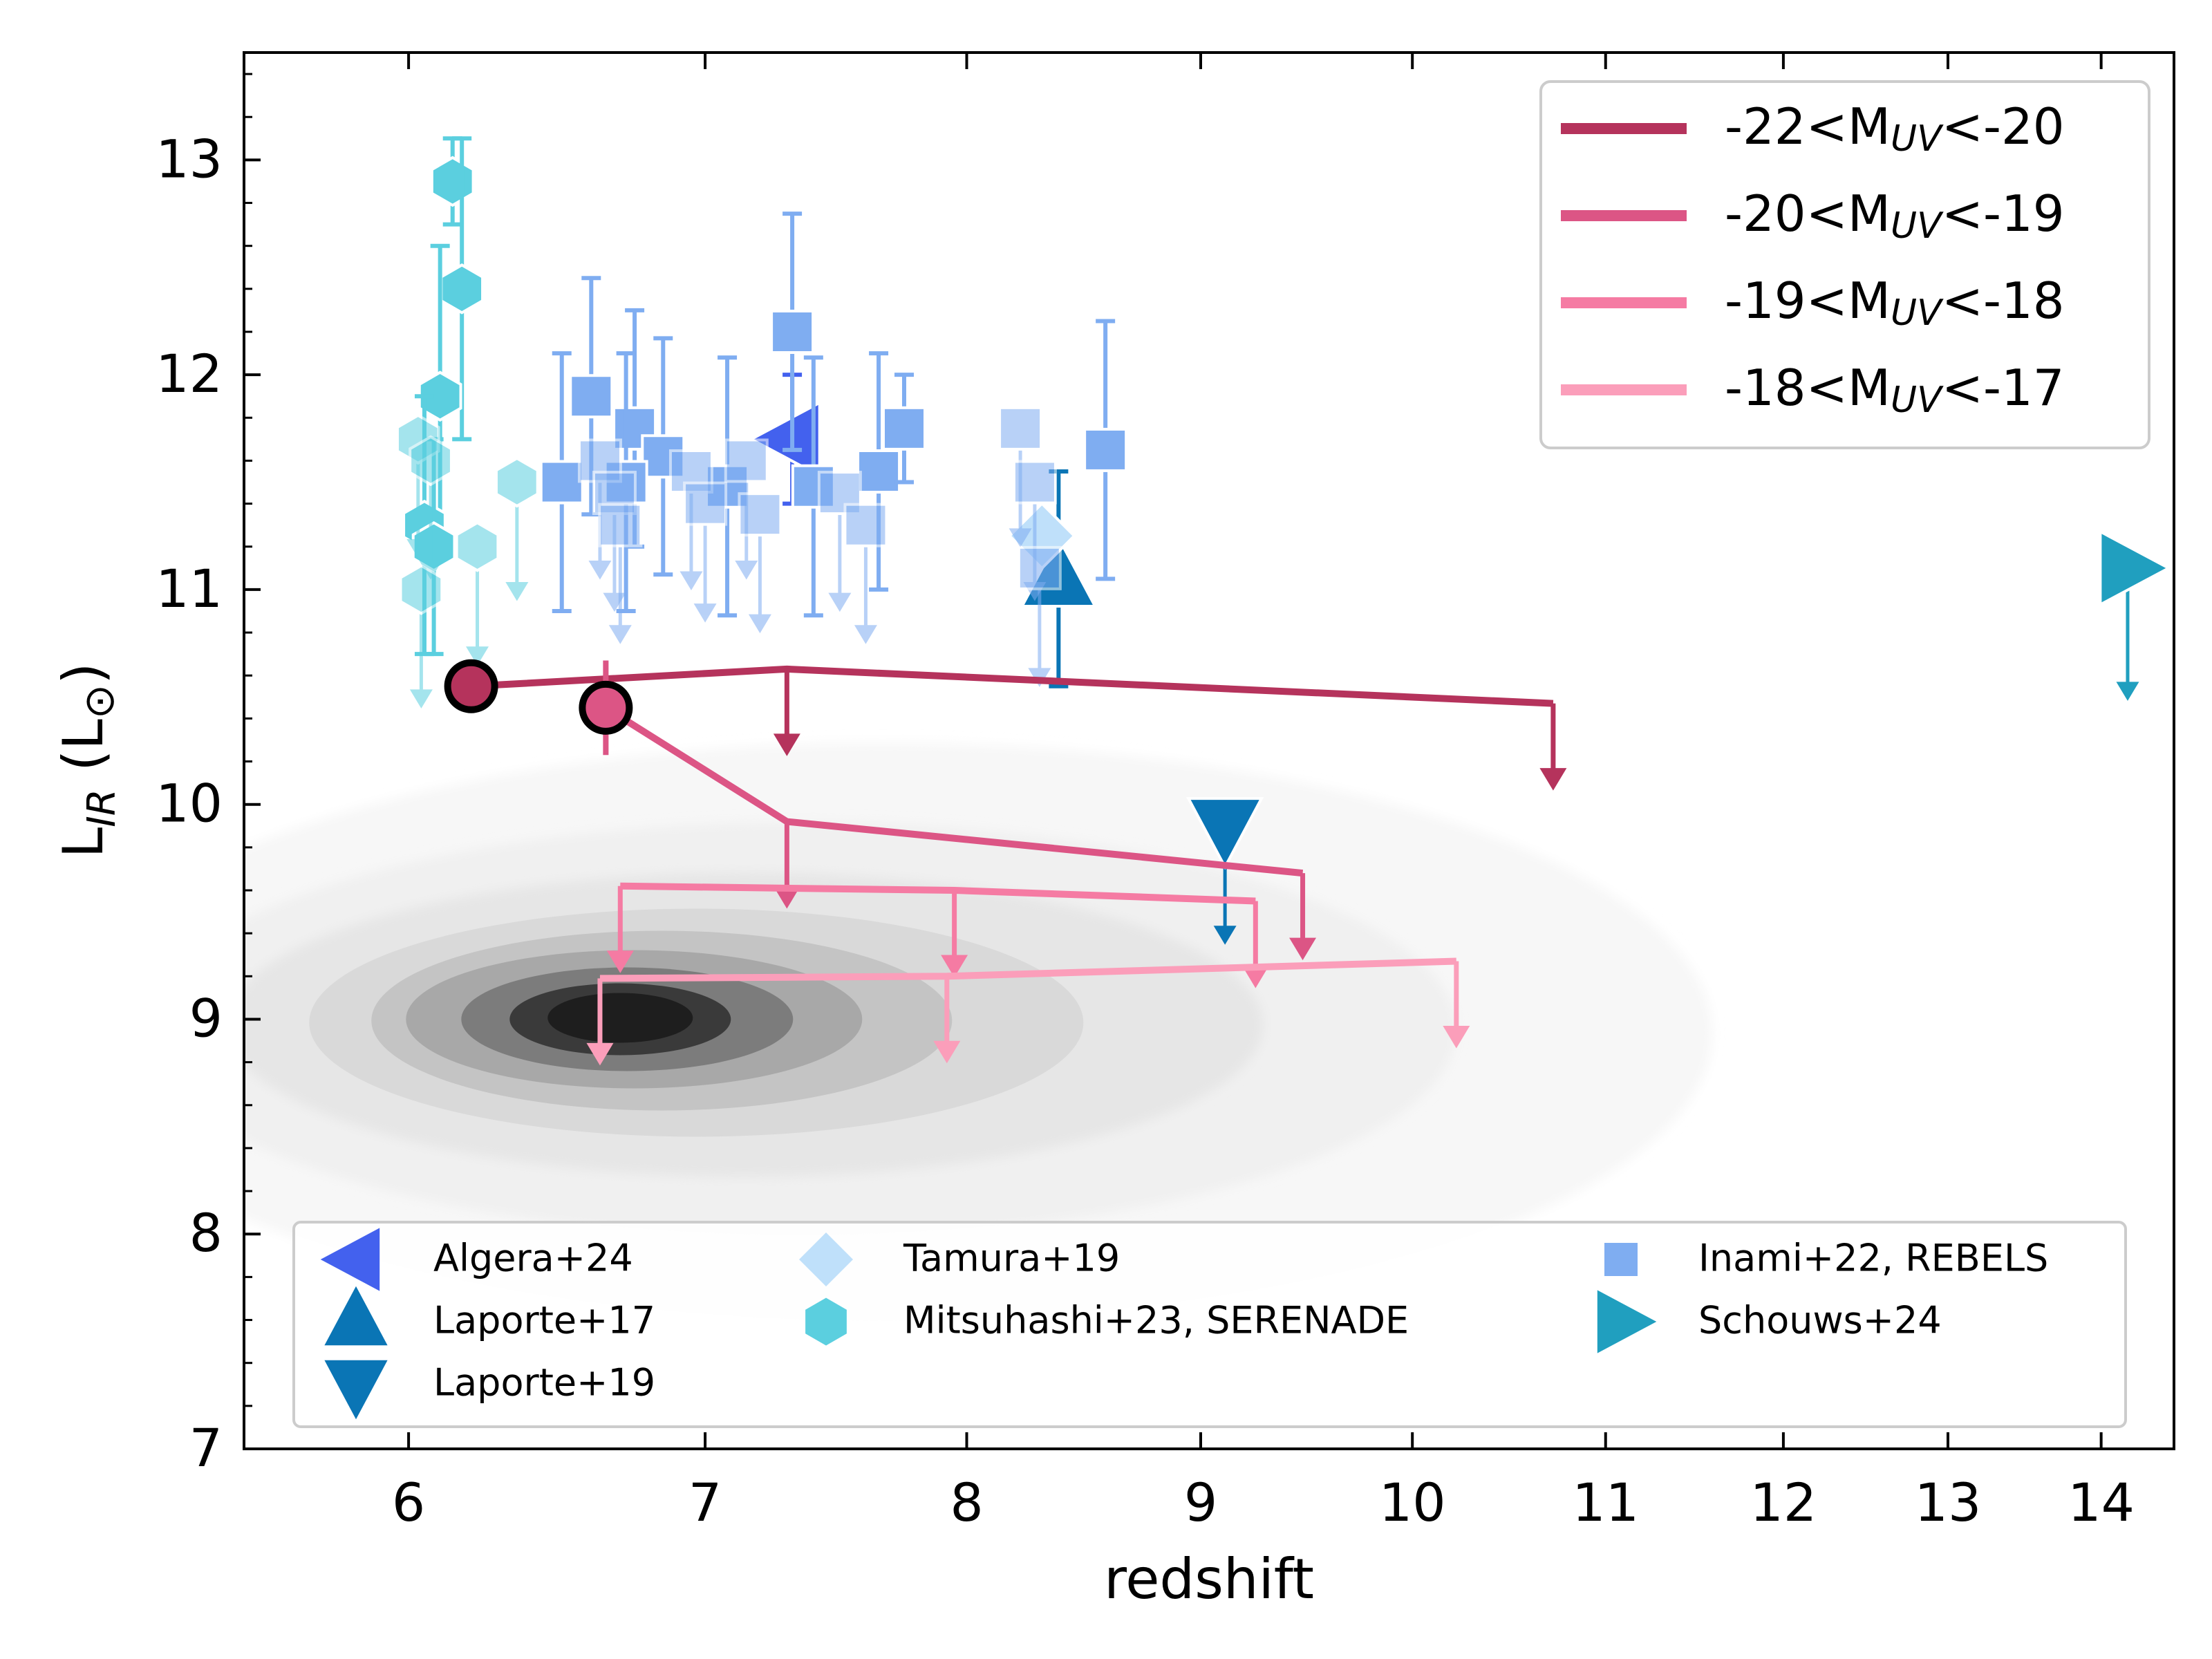  I want to click on y-tick-label: 8, so click(206, 1233).